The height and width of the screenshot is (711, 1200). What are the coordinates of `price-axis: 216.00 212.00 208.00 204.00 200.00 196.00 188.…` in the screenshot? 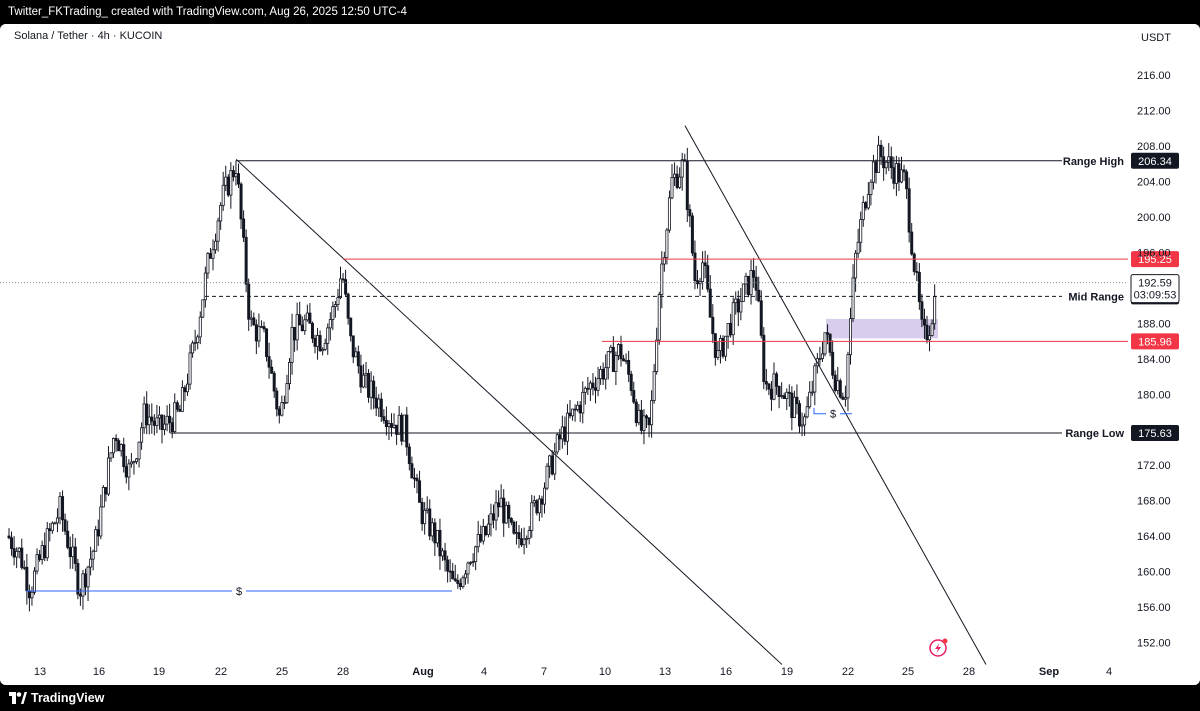 It's located at (1154, 359).